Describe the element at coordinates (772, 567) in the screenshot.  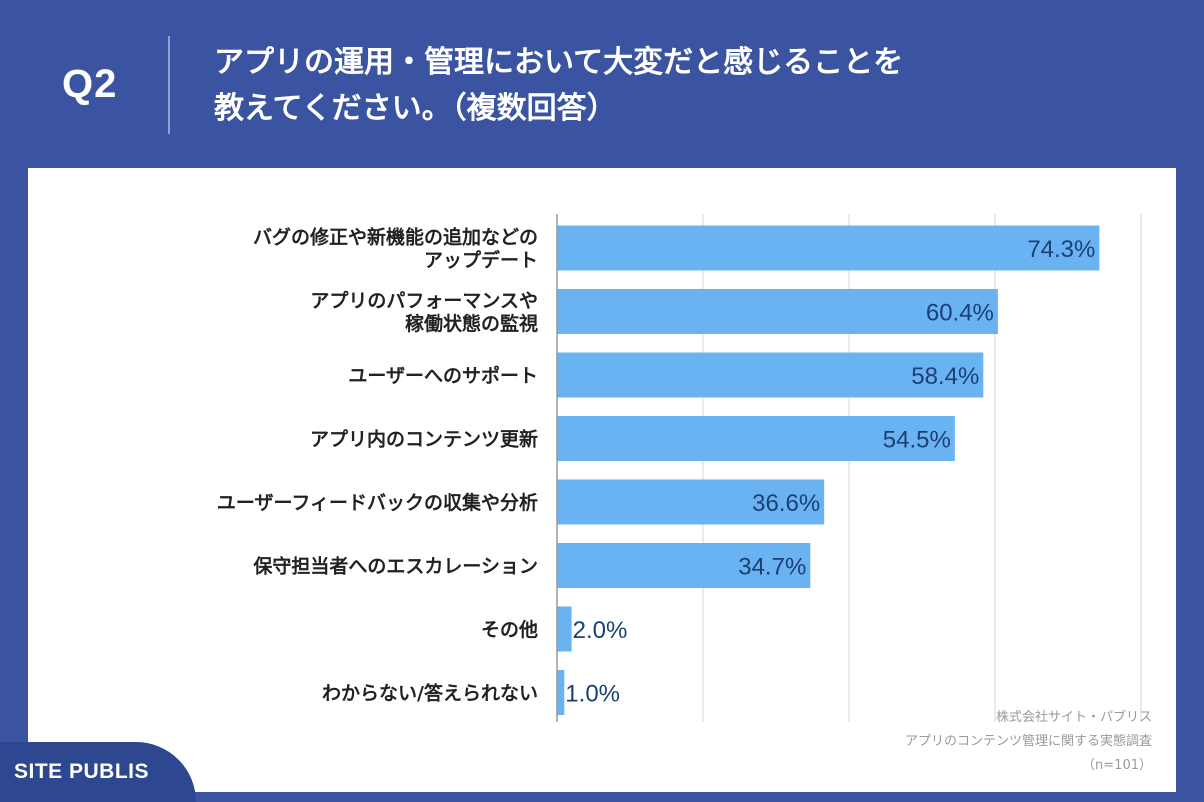
I see `data-label: 34.7%` at that location.